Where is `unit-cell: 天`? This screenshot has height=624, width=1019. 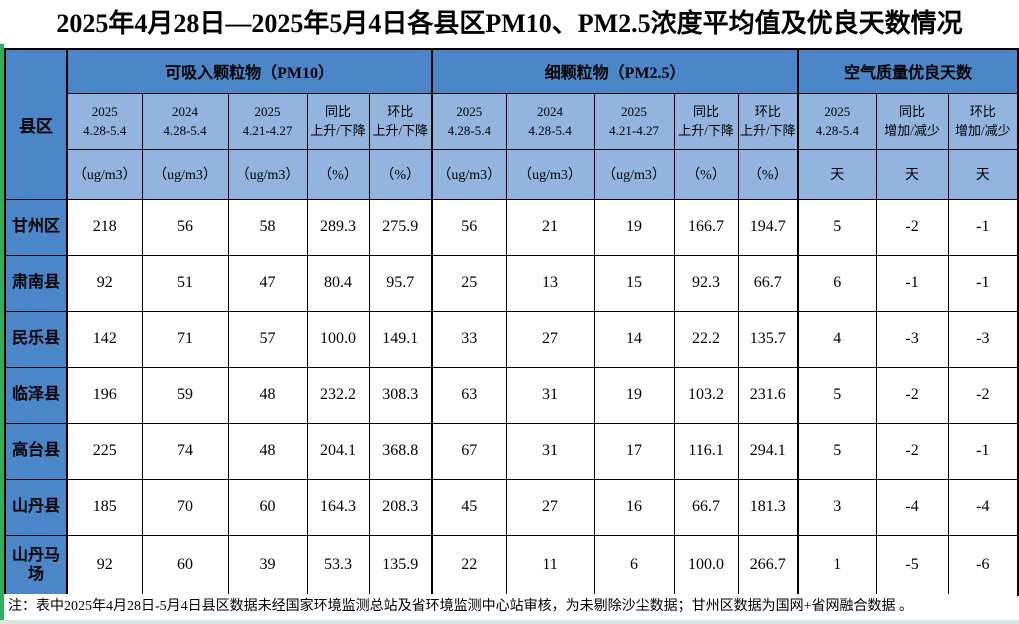
unit-cell: 天 is located at coordinates (912, 174).